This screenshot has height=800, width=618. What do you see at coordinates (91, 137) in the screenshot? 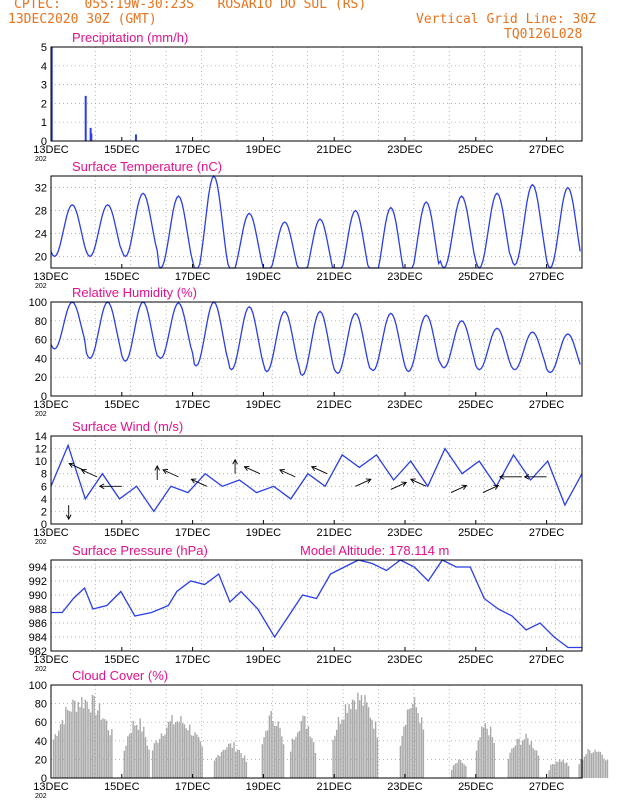
I see `precip-bar` at bounding box center [91, 137].